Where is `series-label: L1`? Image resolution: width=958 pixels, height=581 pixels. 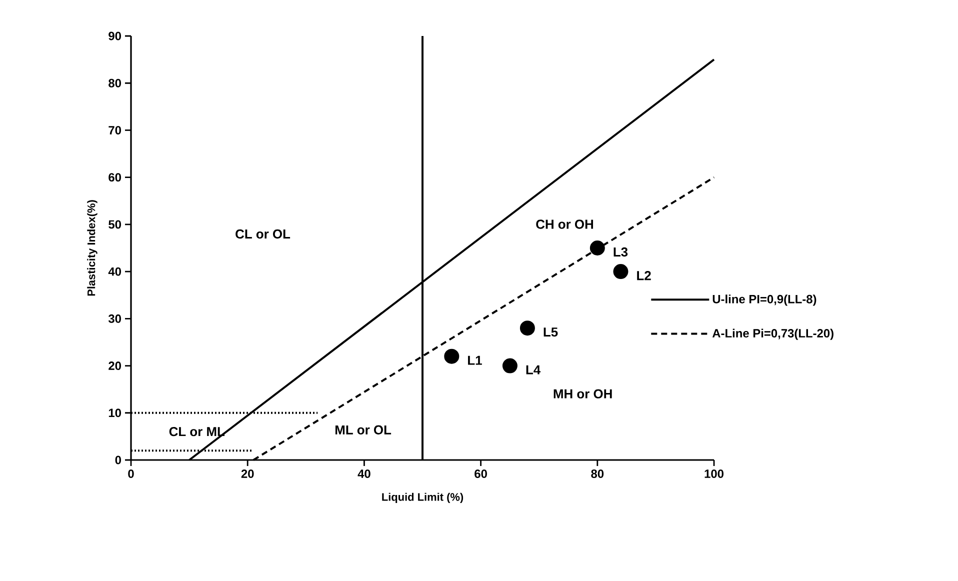
series-label: L1 is located at coordinates (475, 360).